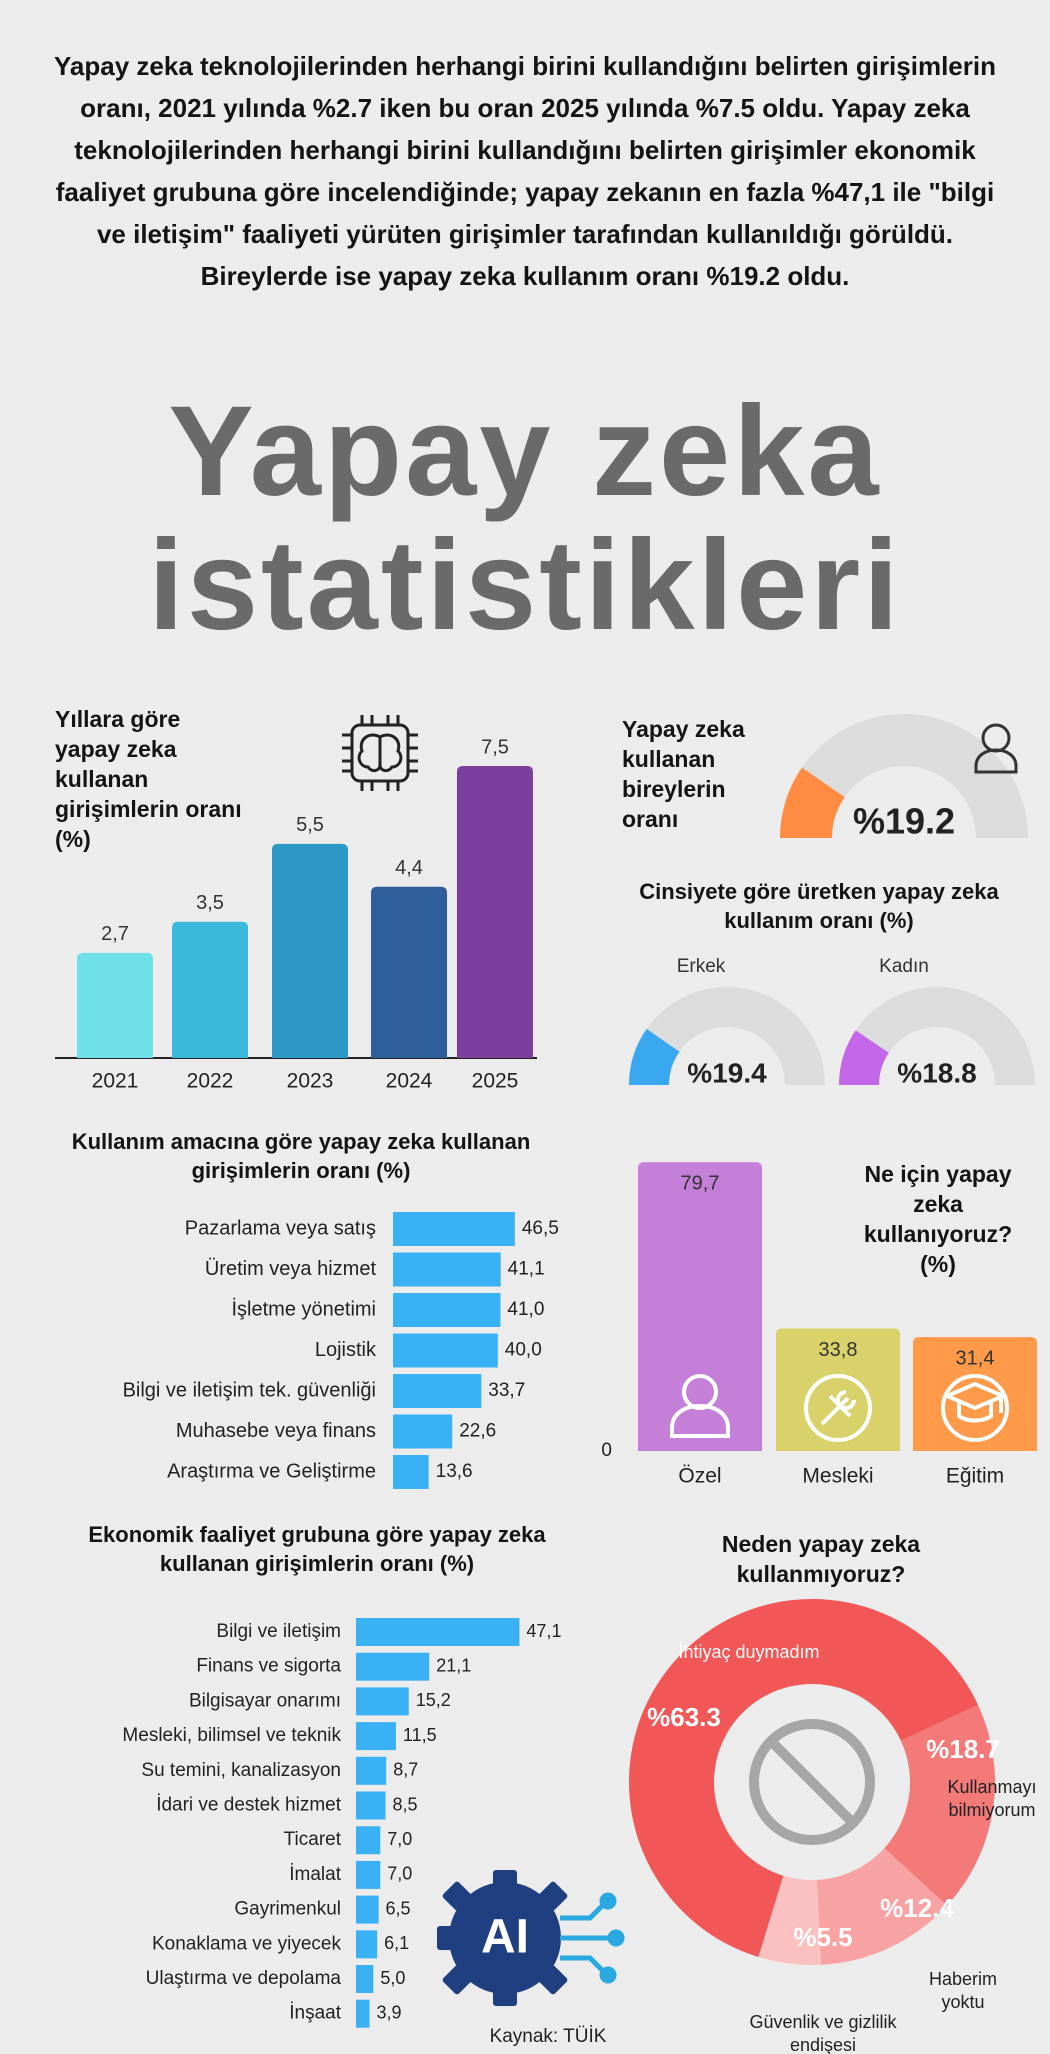  Describe the element at coordinates (433, 1700) in the screenshot. I see `value-label: 15,2` at that location.